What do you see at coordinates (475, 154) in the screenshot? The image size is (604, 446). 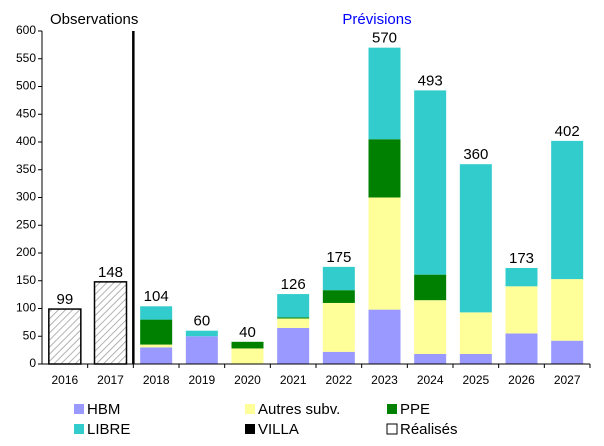 I see `total-label: 360` at bounding box center [475, 154].